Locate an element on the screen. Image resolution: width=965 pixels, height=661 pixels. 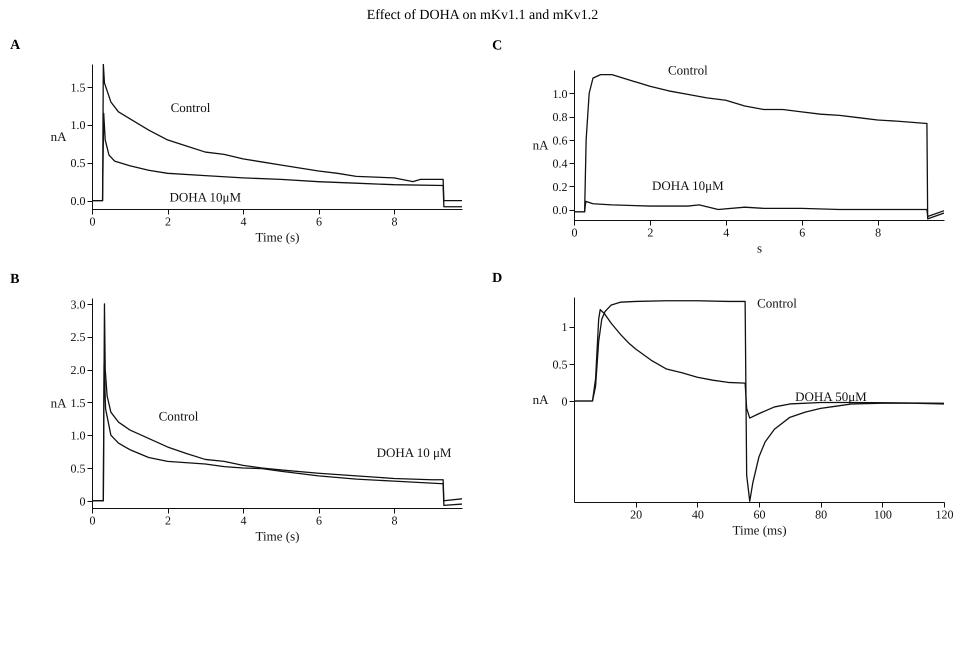
x-tick-label: 40 is located at coordinates (698, 515).